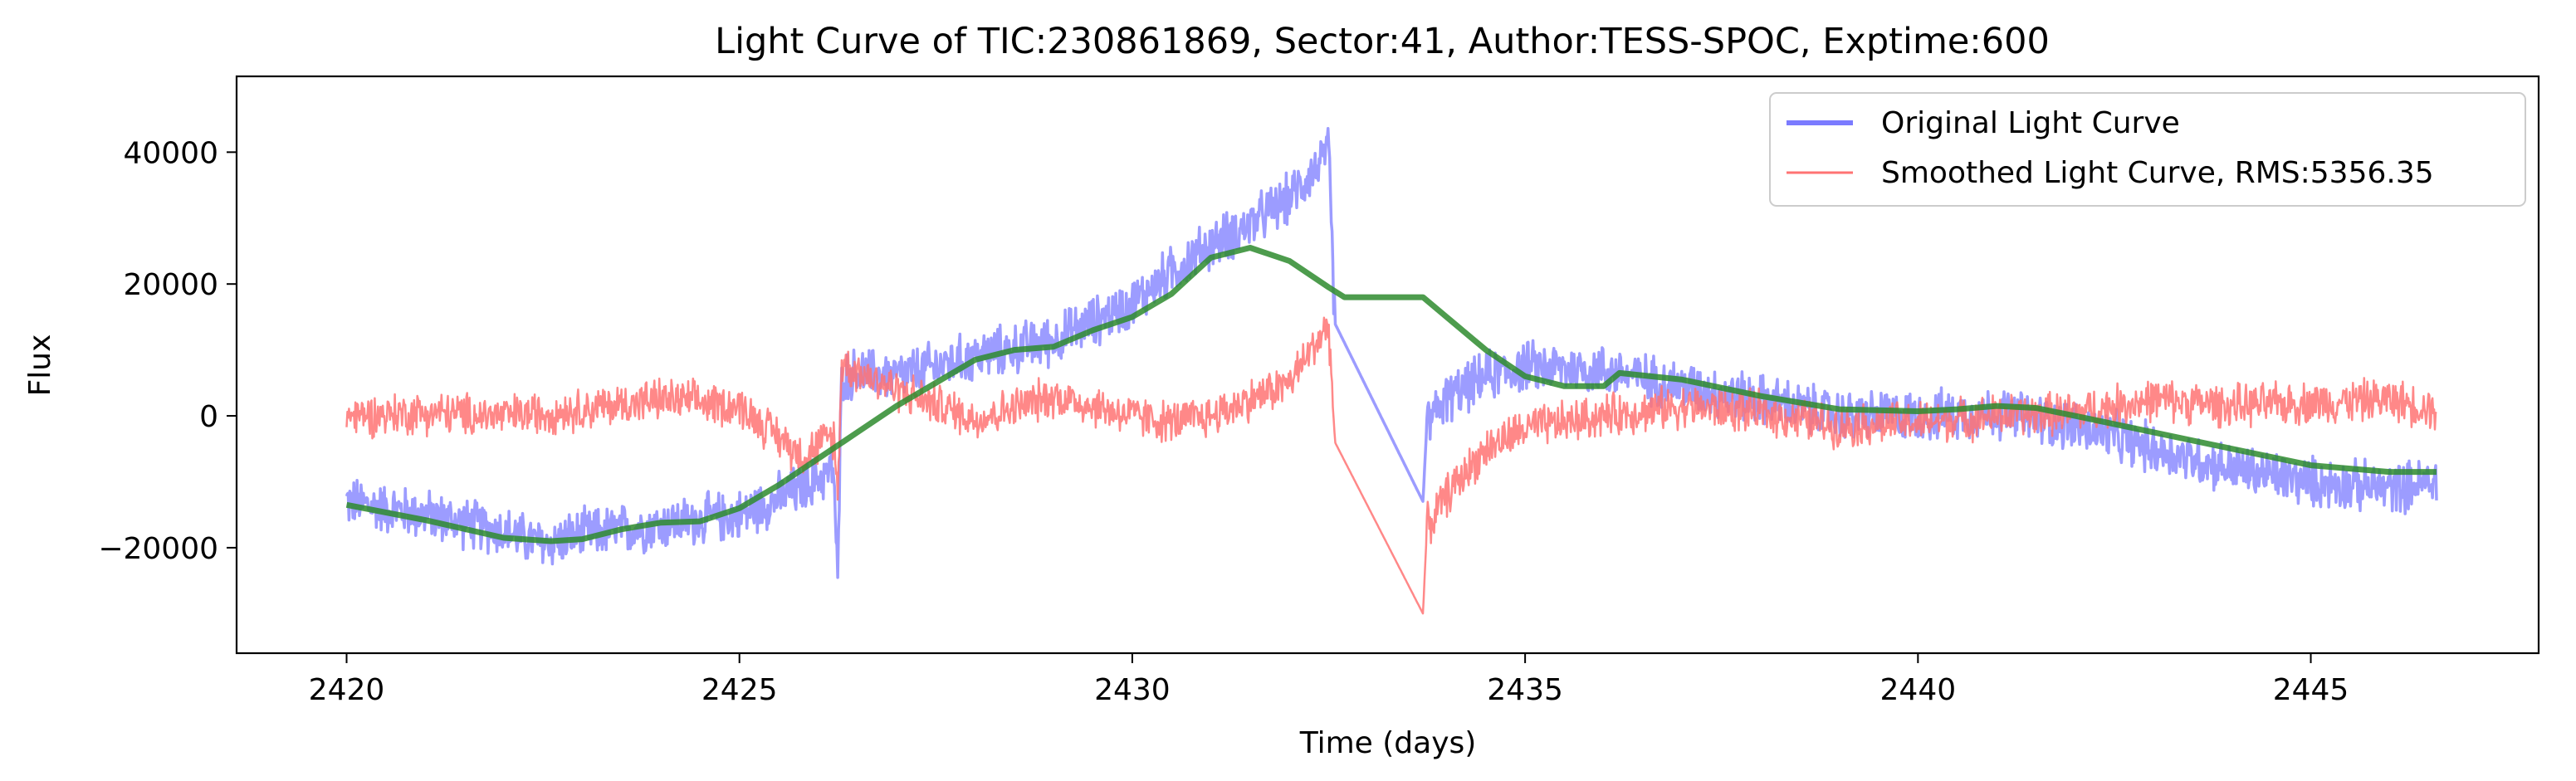  I want to click on legend-frame, so click(2147, 149).